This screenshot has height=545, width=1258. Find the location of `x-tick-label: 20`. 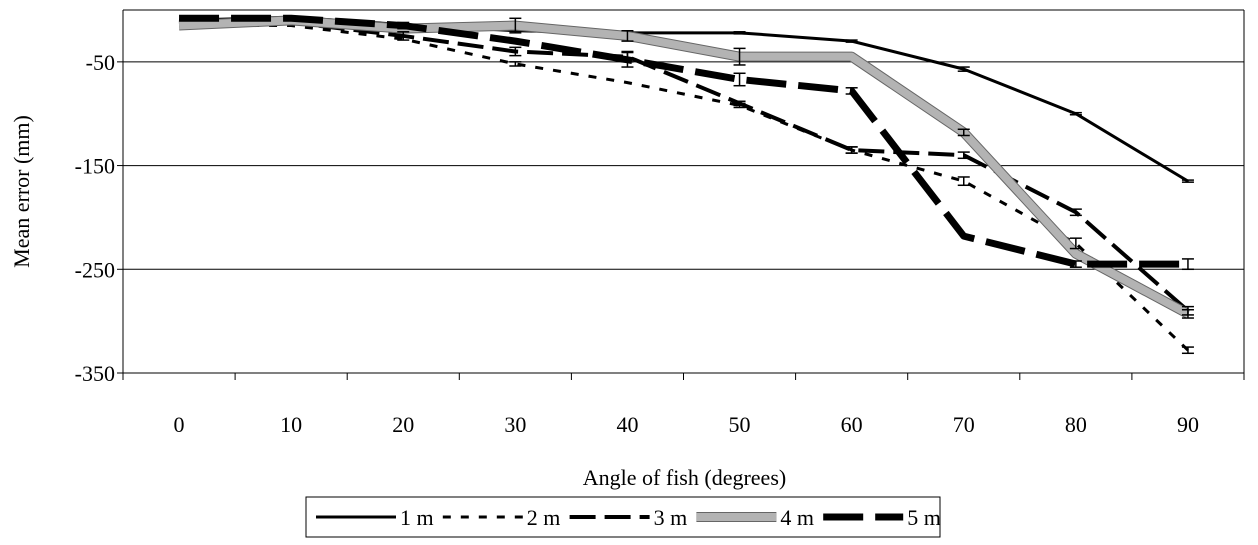

x-tick-label: 20 is located at coordinates (403, 424).